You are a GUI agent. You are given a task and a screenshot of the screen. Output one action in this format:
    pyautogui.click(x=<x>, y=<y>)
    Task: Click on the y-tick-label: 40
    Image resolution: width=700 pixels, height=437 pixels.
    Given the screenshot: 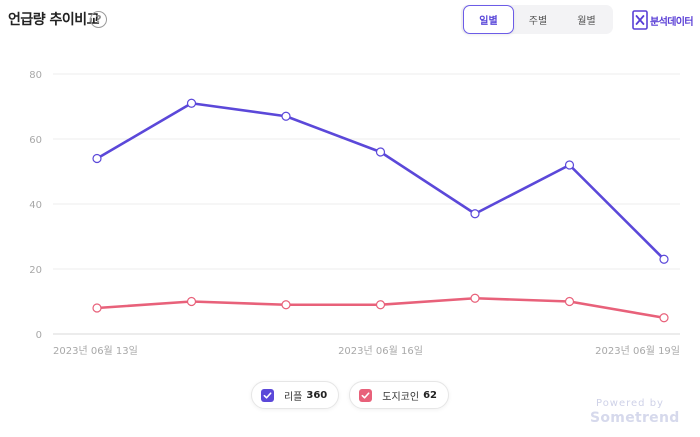 What is the action you would take?
    pyautogui.click(x=35, y=205)
    